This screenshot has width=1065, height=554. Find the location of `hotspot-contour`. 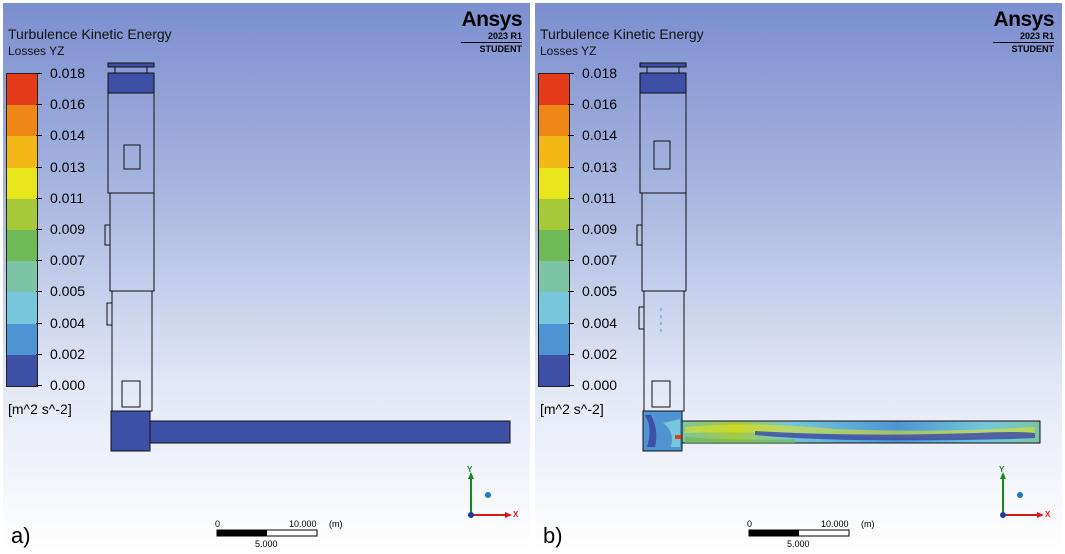

hotspot-contour is located at coordinates (679, 437).